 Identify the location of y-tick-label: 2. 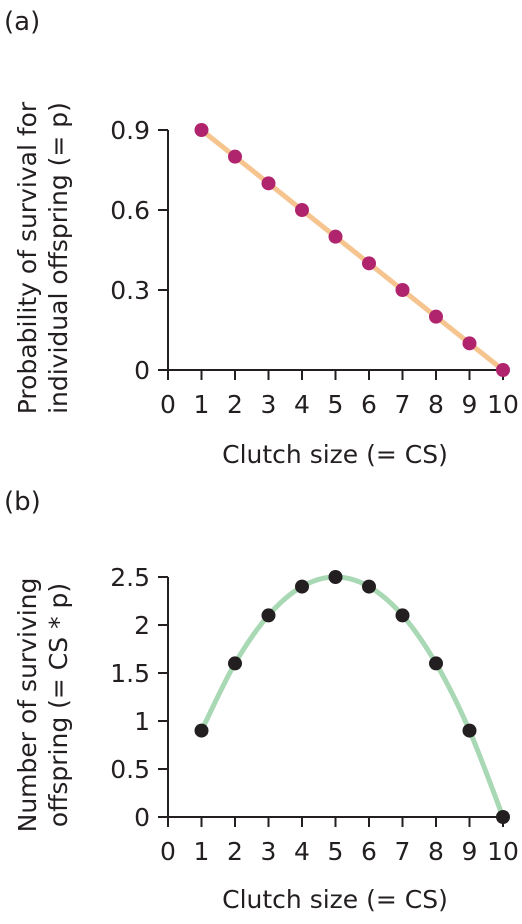
(142, 625).